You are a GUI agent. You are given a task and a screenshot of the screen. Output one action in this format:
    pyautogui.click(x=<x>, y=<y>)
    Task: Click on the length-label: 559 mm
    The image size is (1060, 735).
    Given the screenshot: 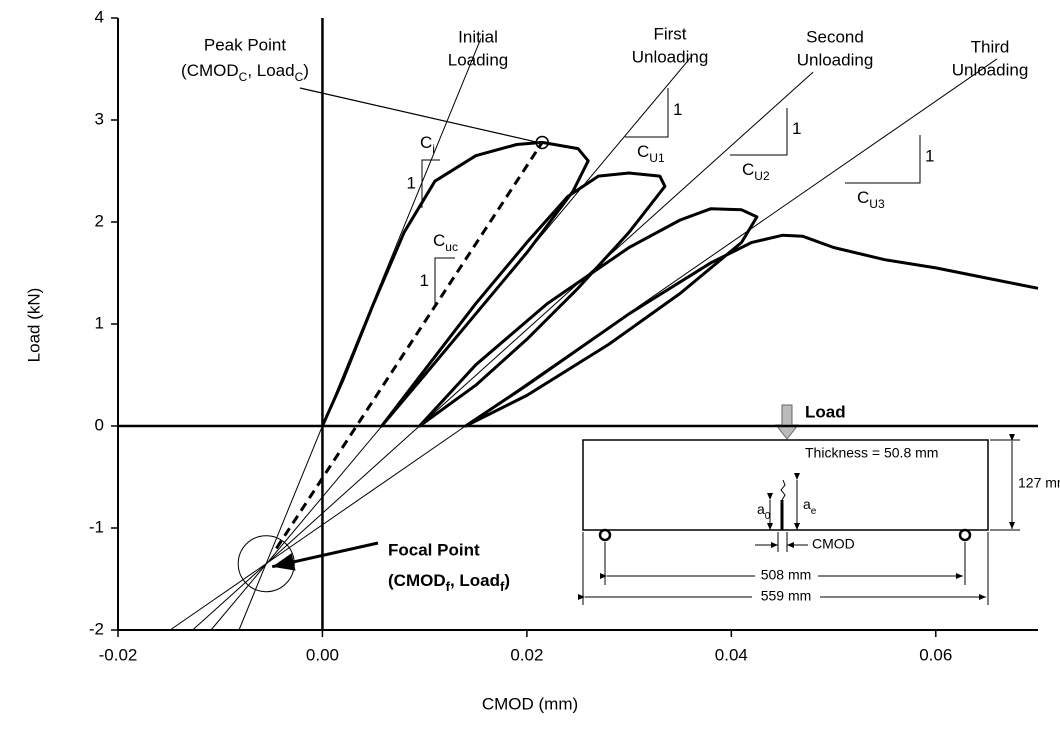 What is the action you would take?
    pyautogui.click(x=786, y=596)
    